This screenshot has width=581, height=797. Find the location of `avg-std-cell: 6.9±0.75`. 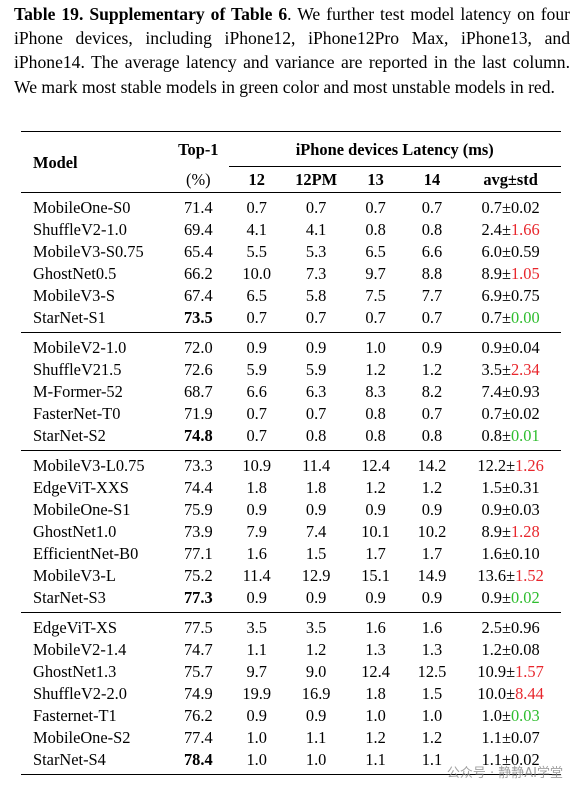

avg-std-cell: 6.9±0.75 is located at coordinates (510, 296).